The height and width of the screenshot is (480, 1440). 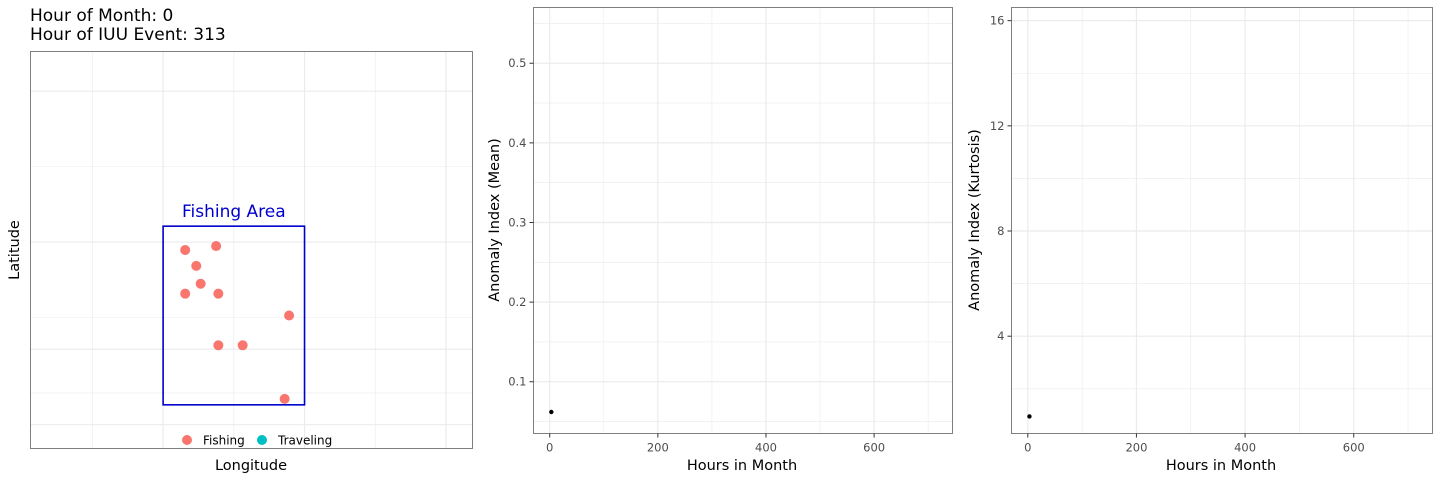 I want to click on fishing-area-box, so click(x=234, y=315).